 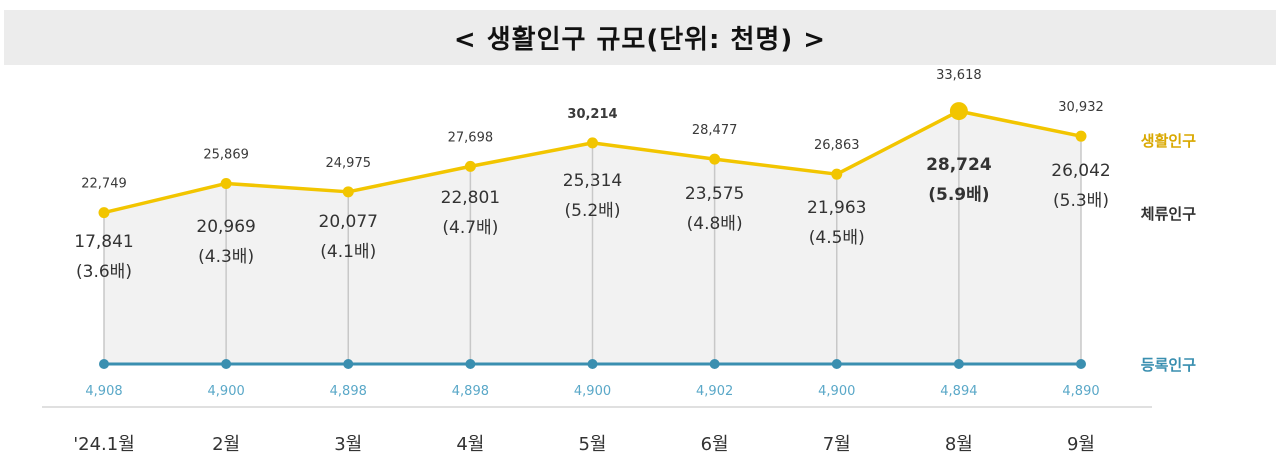 What do you see at coordinates (226, 257) in the screenshot?
I see `stay-ratio-label-2: (4.3배)` at bounding box center [226, 257].